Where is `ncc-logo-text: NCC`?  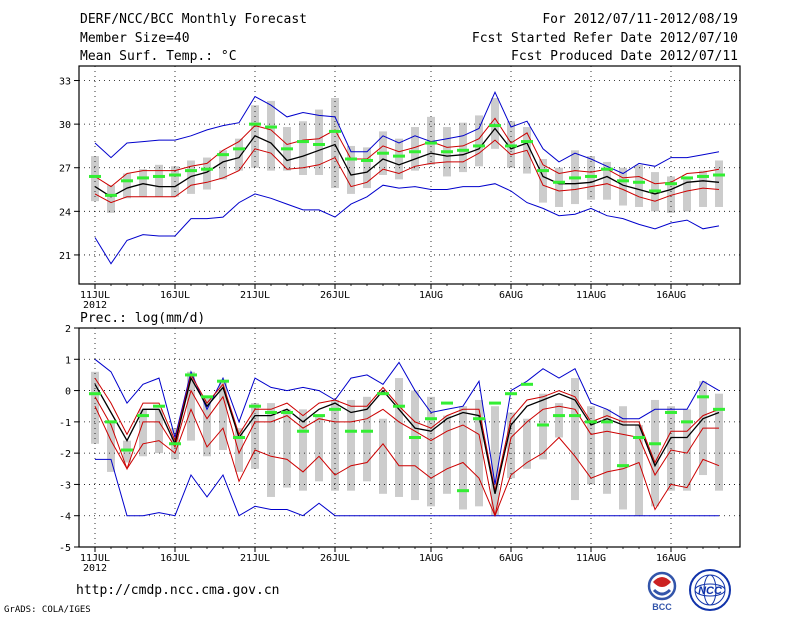
ncc-logo-text: NCC is located at coordinates (710, 591).